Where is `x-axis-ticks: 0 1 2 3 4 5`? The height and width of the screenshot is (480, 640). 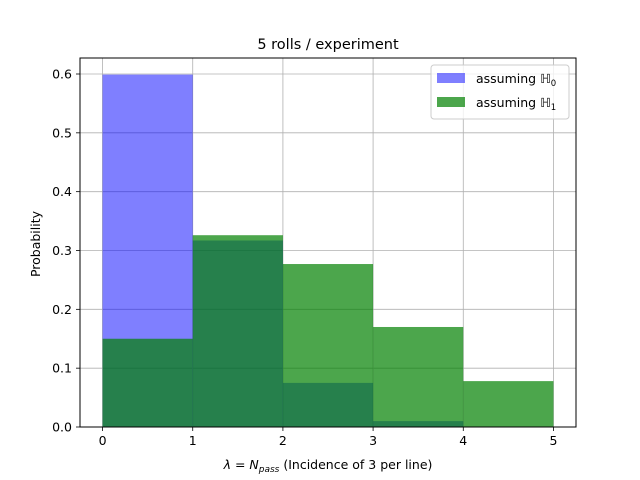 x-axis-ticks: 0 1 2 3 4 5 is located at coordinates (328, 437).